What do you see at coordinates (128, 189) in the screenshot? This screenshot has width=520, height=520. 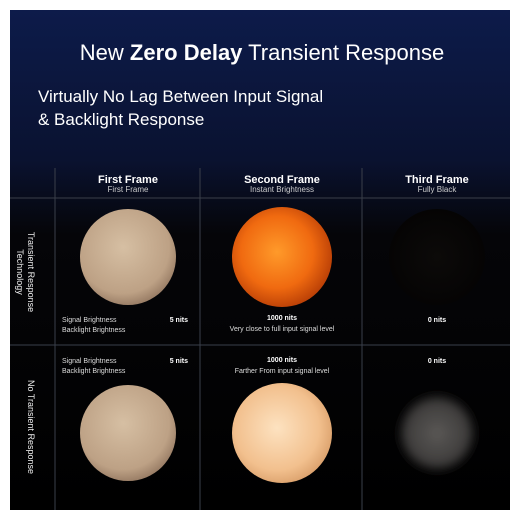 I see `column-subtitle: First Frame` at bounding box center [128, 189].